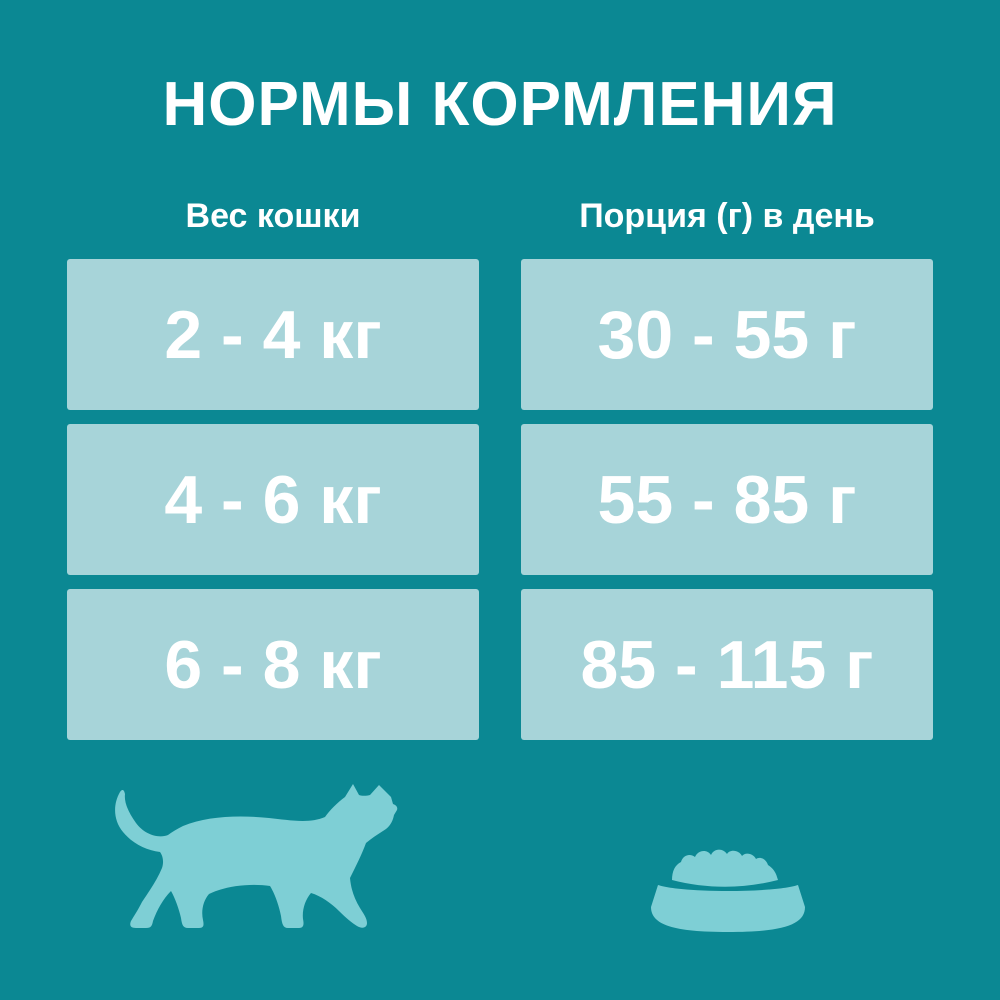  I want to click on cell-weight-range-3: 6 - 8 кг, so click(273, 664).